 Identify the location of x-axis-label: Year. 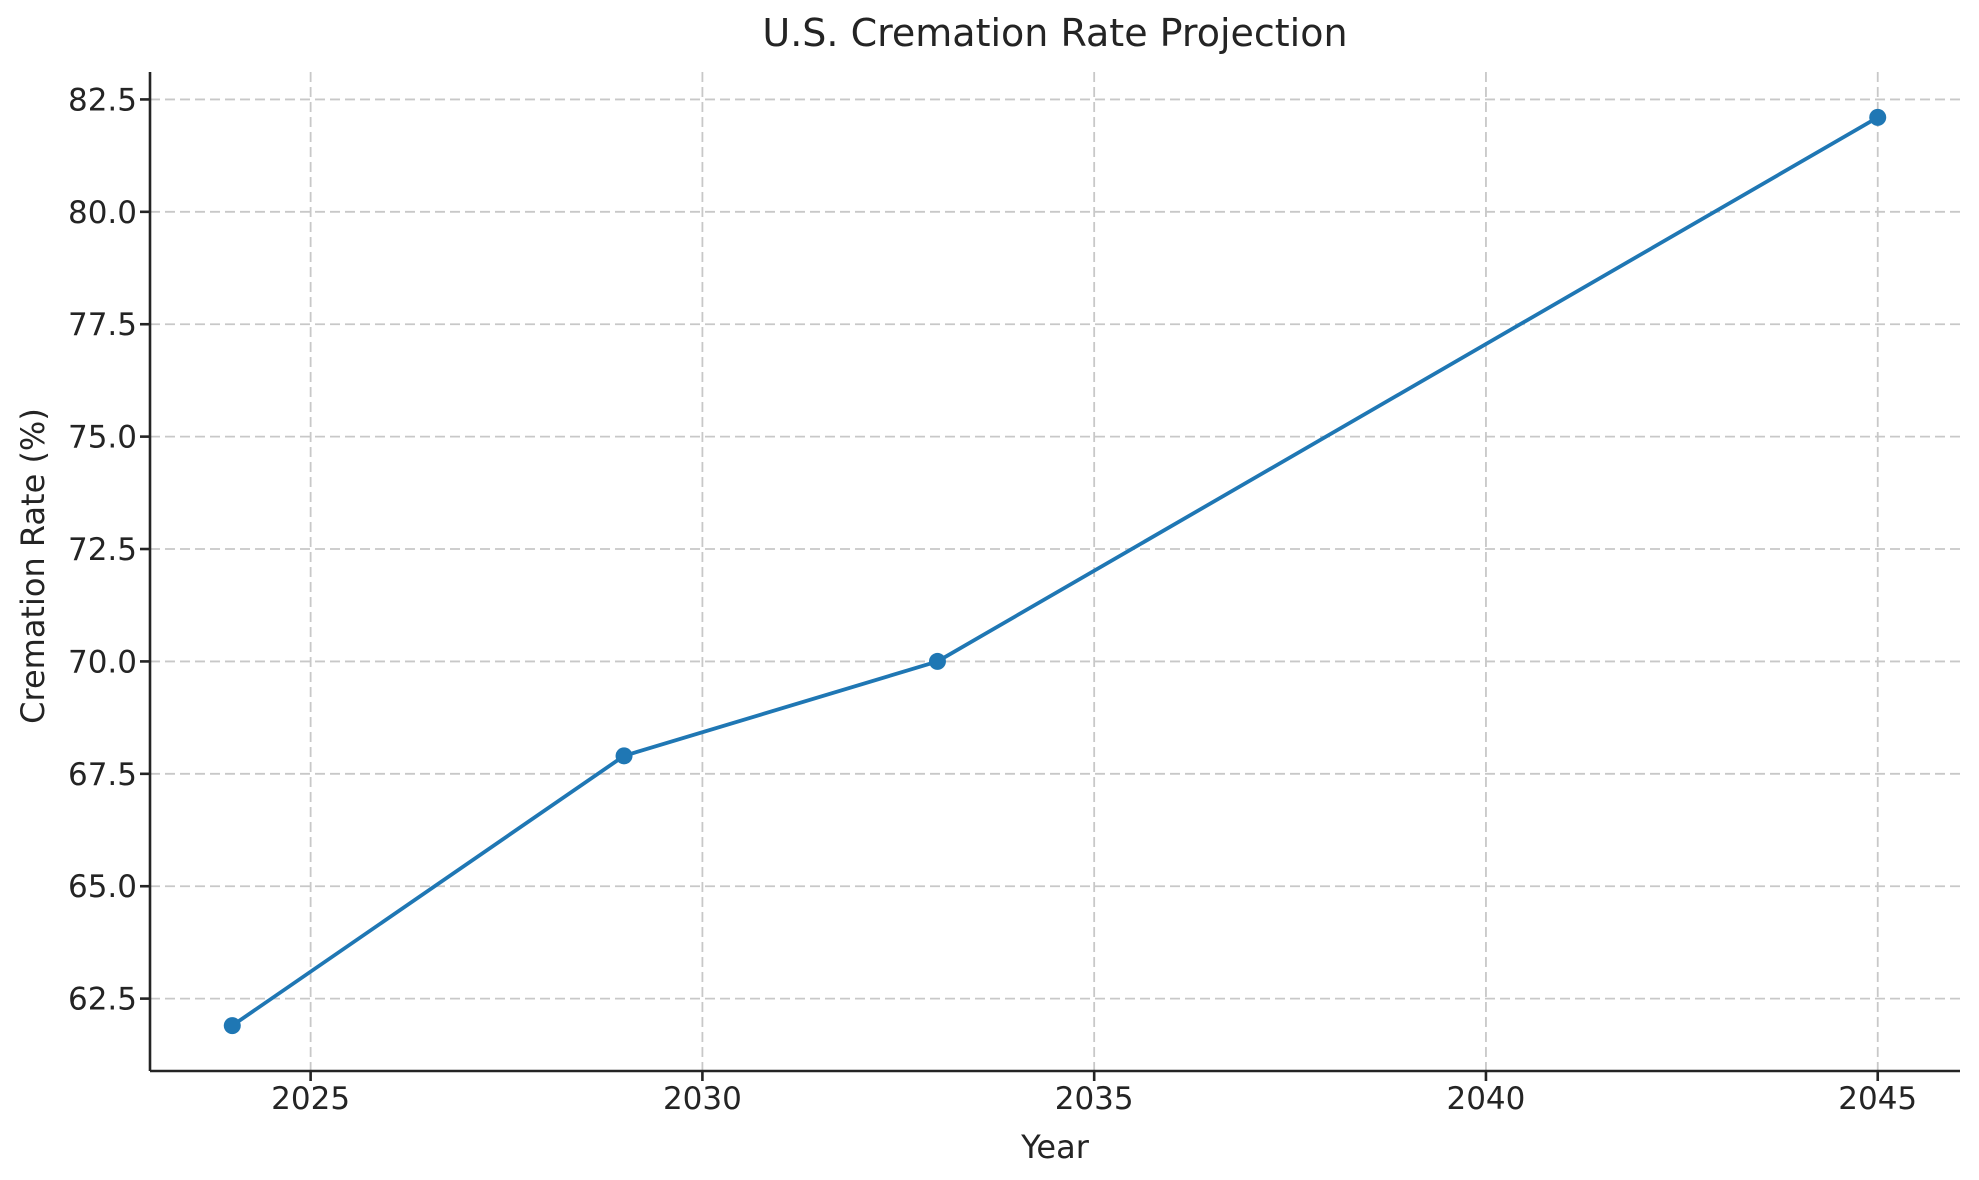
(1055, 1147).